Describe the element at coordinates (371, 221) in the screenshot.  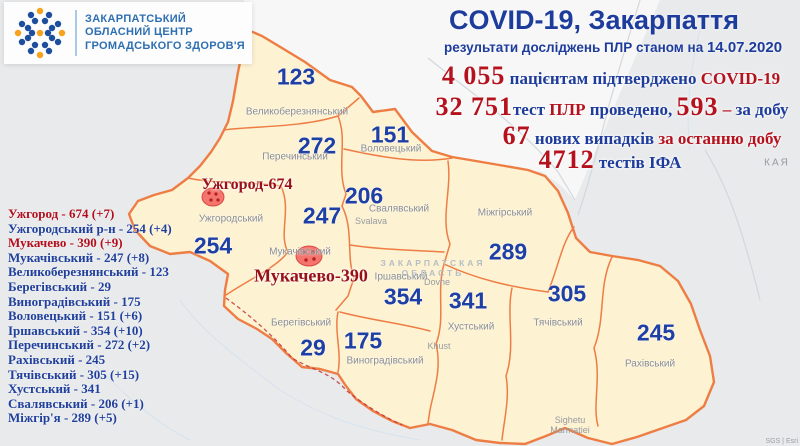
I see `map-place-label: Svalava` at that location.